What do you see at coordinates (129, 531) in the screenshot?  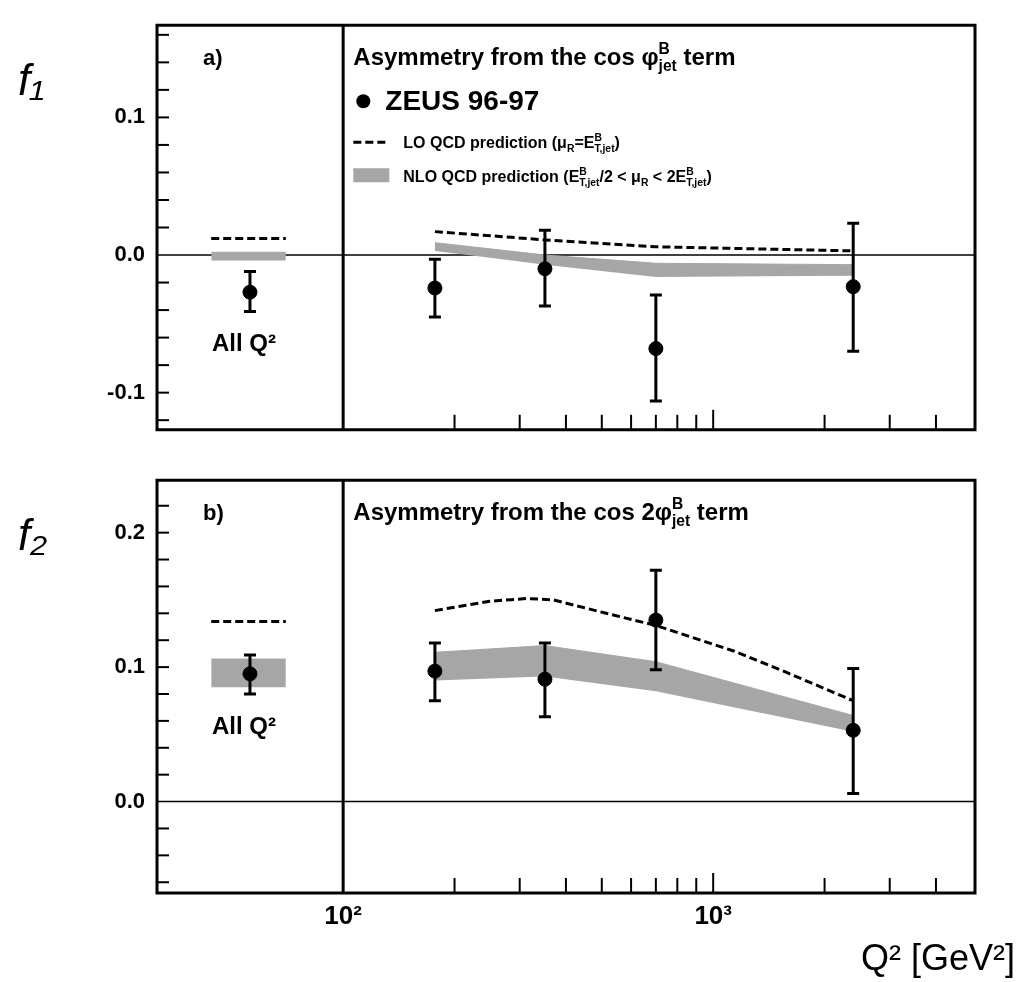 I see `y-tick-label: 0.2` at bounding box center [129, 531].